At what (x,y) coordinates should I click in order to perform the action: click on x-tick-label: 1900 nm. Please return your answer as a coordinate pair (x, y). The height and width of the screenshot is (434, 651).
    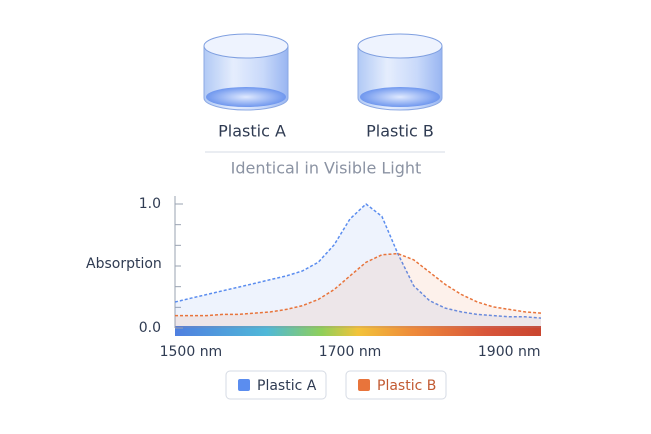
    Looking at the image, I should click on (509, 352).